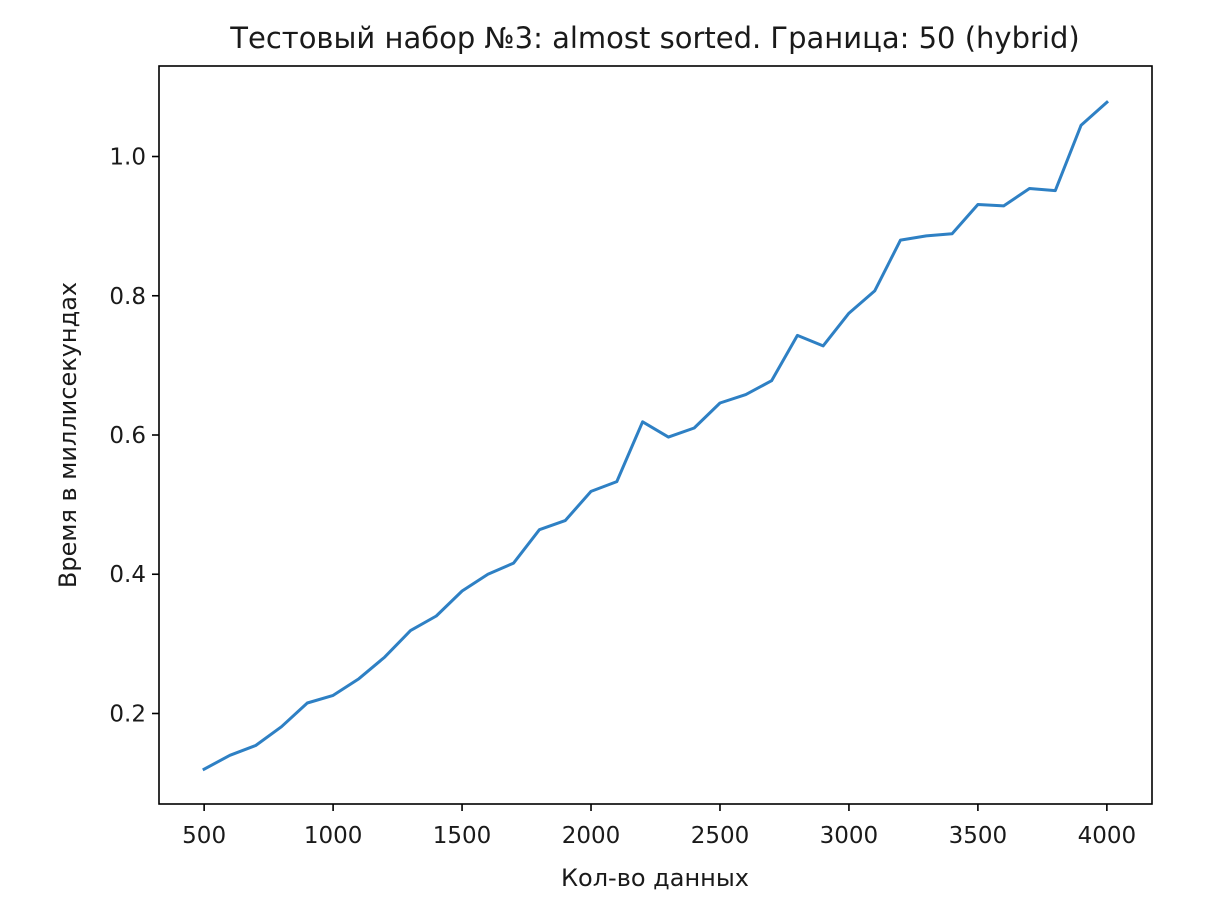 The width and height of the screenshot is (1210, 922). I want to click on y-tick-label: 1.0, so click(127, 158).